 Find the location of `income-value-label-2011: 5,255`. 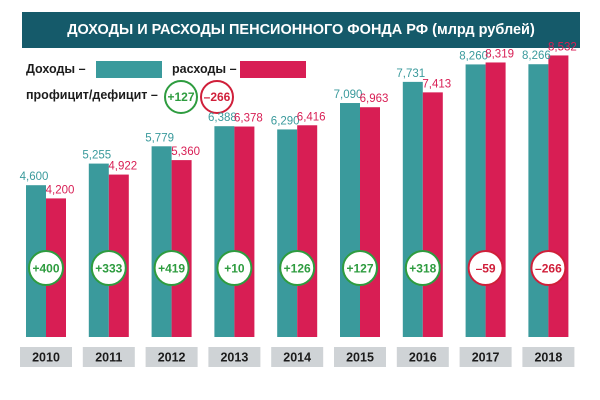

income-value-label-2011: 5,255 is located at coordinates (96, 156).